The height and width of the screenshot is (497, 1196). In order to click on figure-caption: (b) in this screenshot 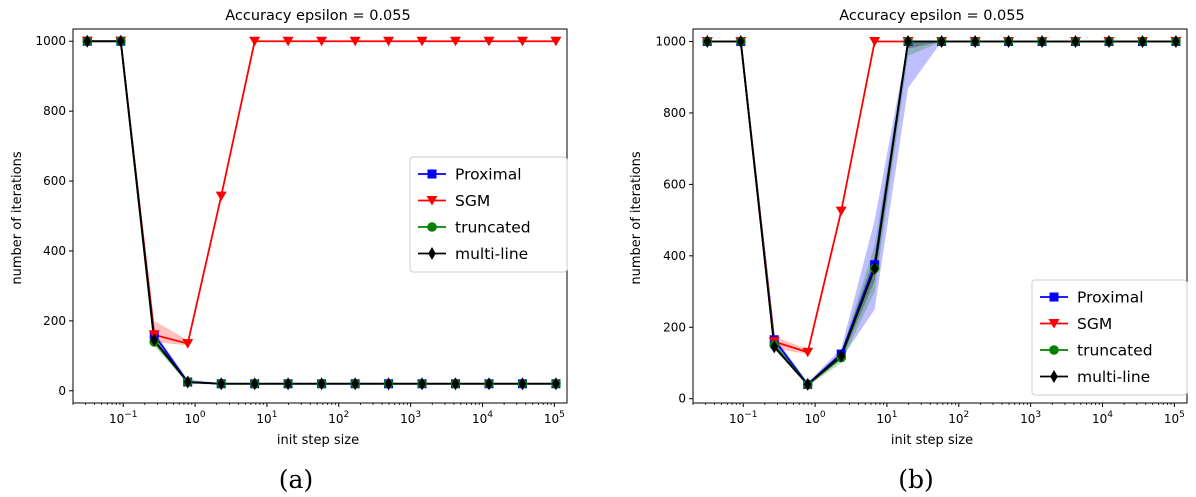, I will do `click(916, 479)`.